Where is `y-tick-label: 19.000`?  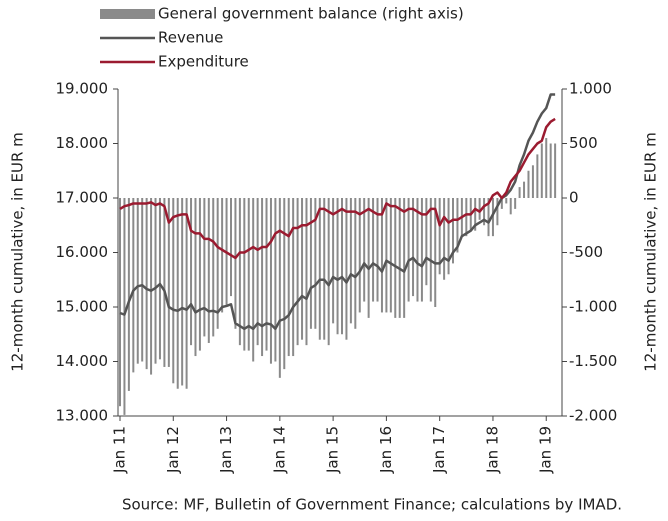
y-tick-label: 19.000 is located at coordinates (82, 89).